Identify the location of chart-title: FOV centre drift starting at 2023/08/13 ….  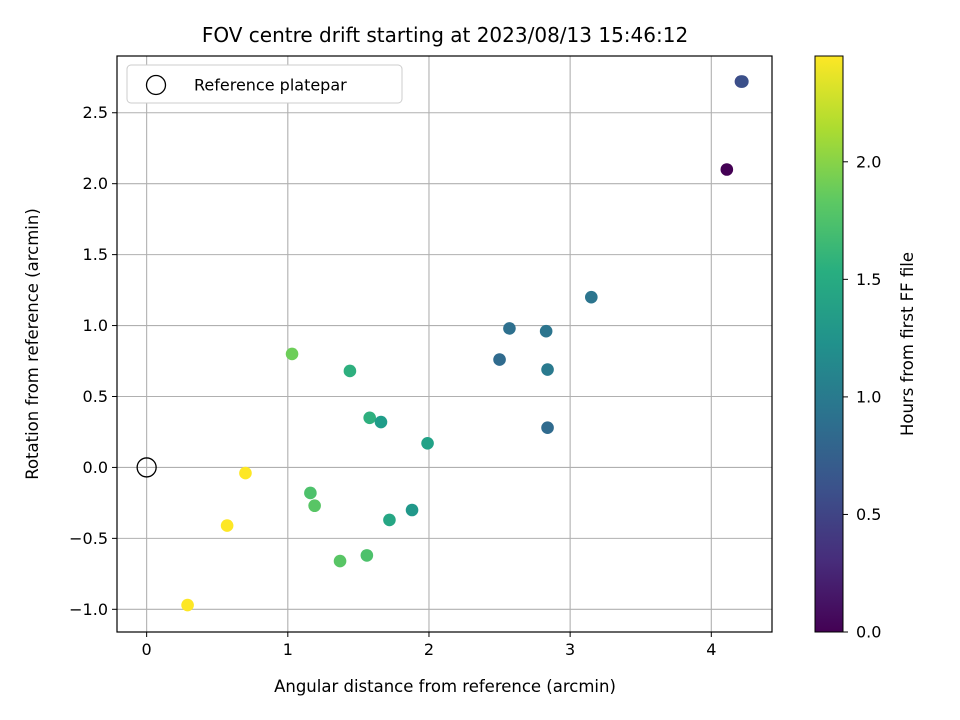
(445, 35).